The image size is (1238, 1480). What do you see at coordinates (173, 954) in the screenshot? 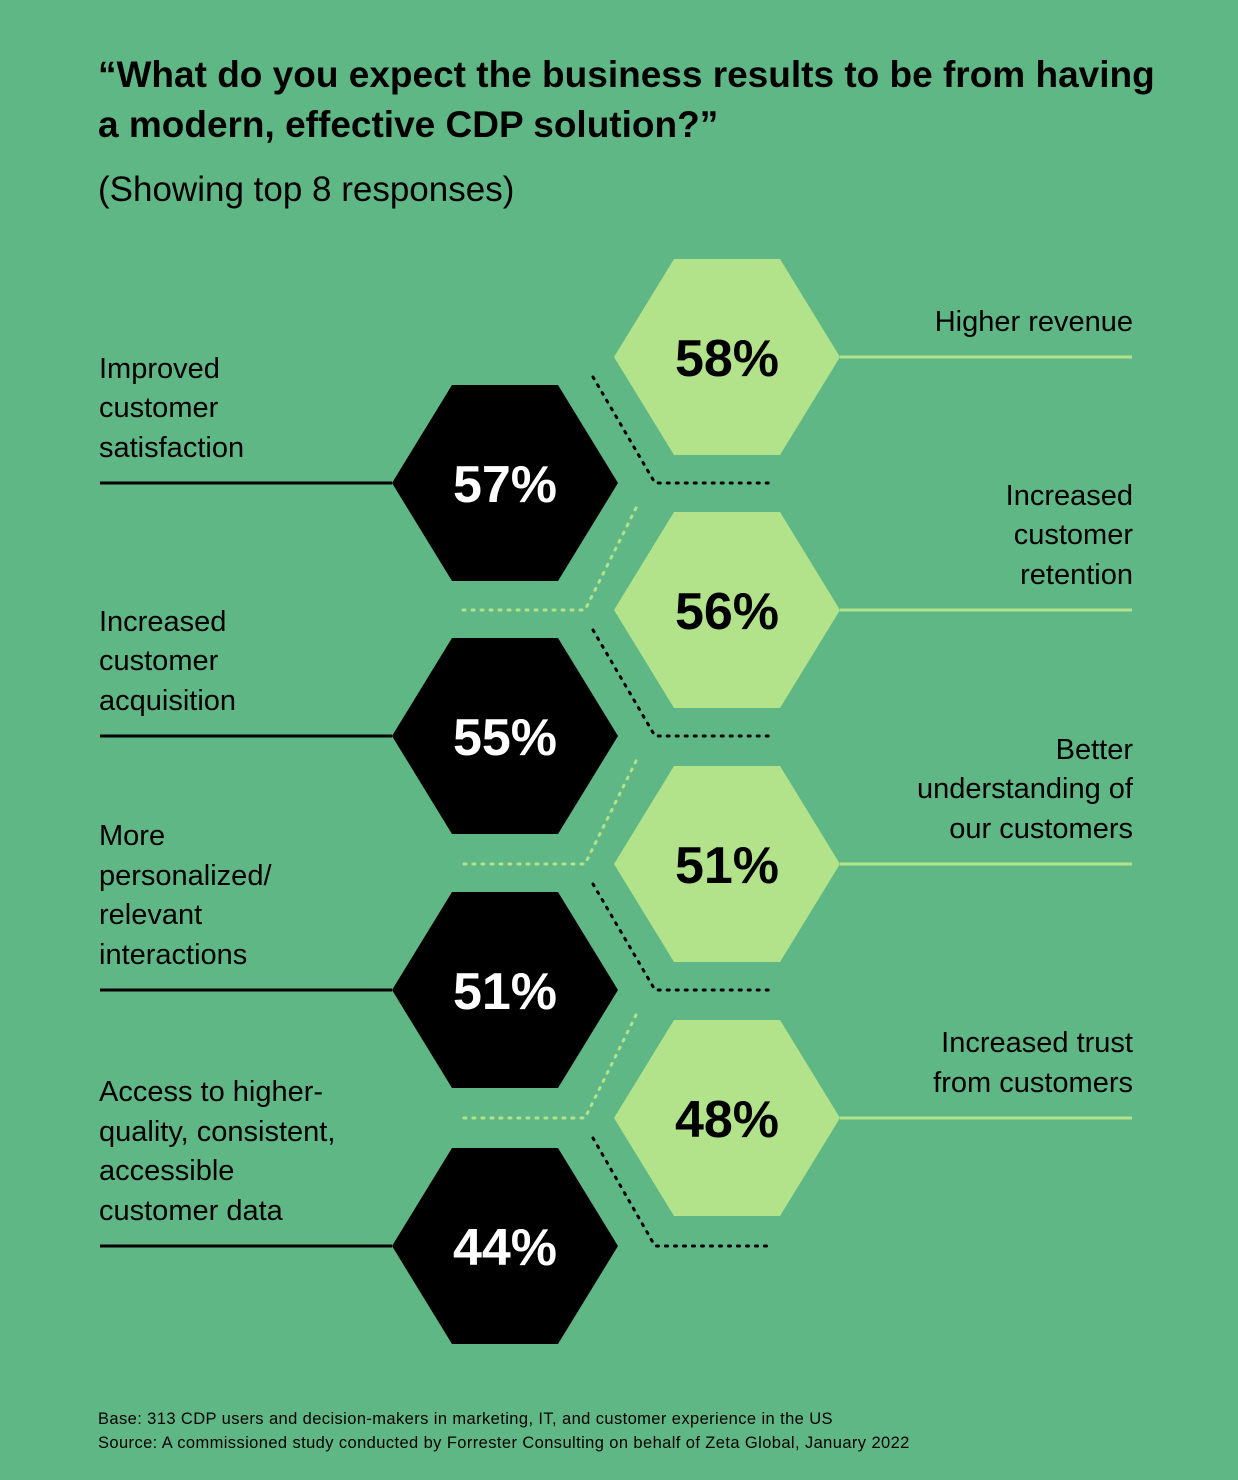
I see `response-label-line: interactions` at bounding box center [173, 954].